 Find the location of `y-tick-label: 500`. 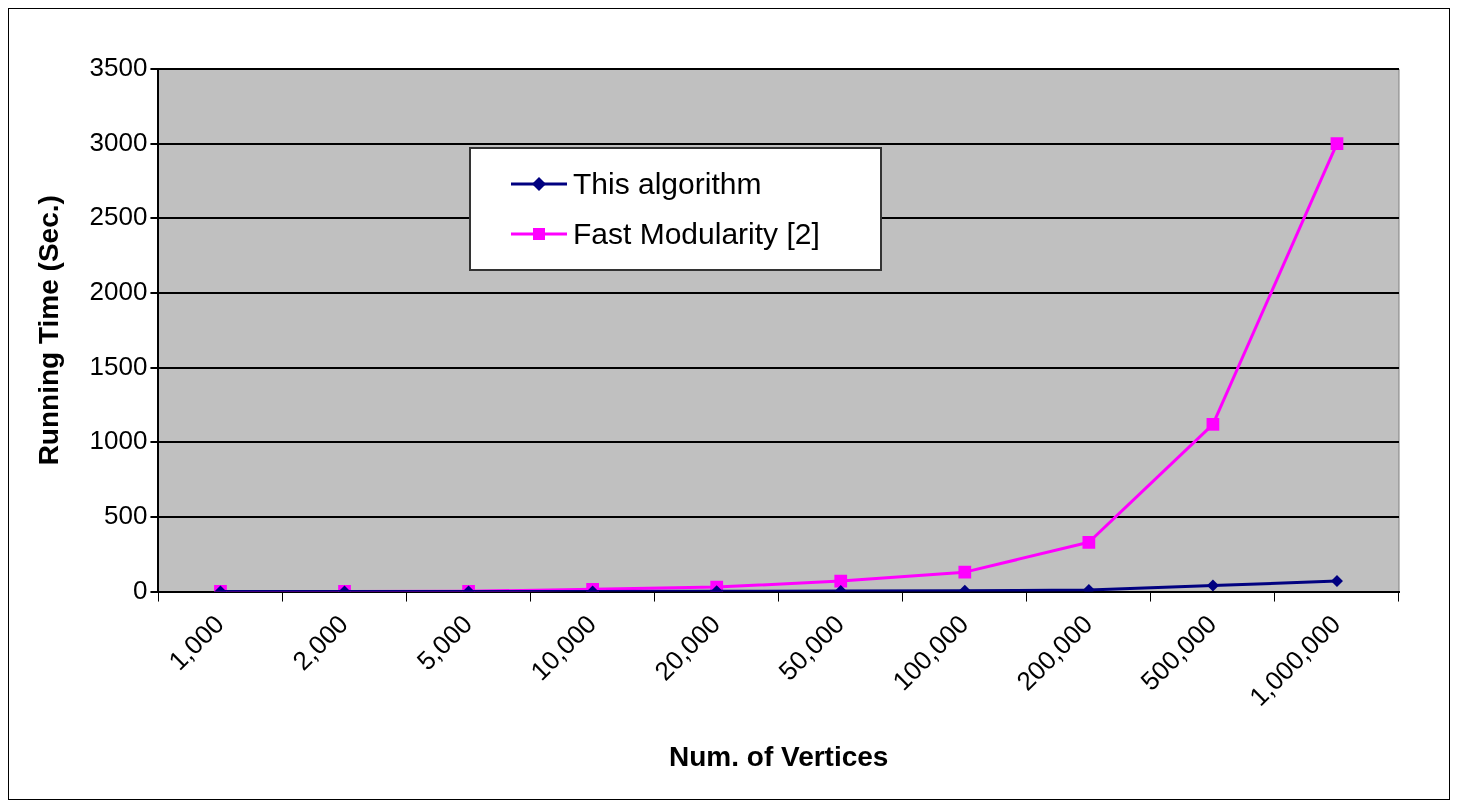

y-tick-label: 500 is located at coordinates (126, 515).